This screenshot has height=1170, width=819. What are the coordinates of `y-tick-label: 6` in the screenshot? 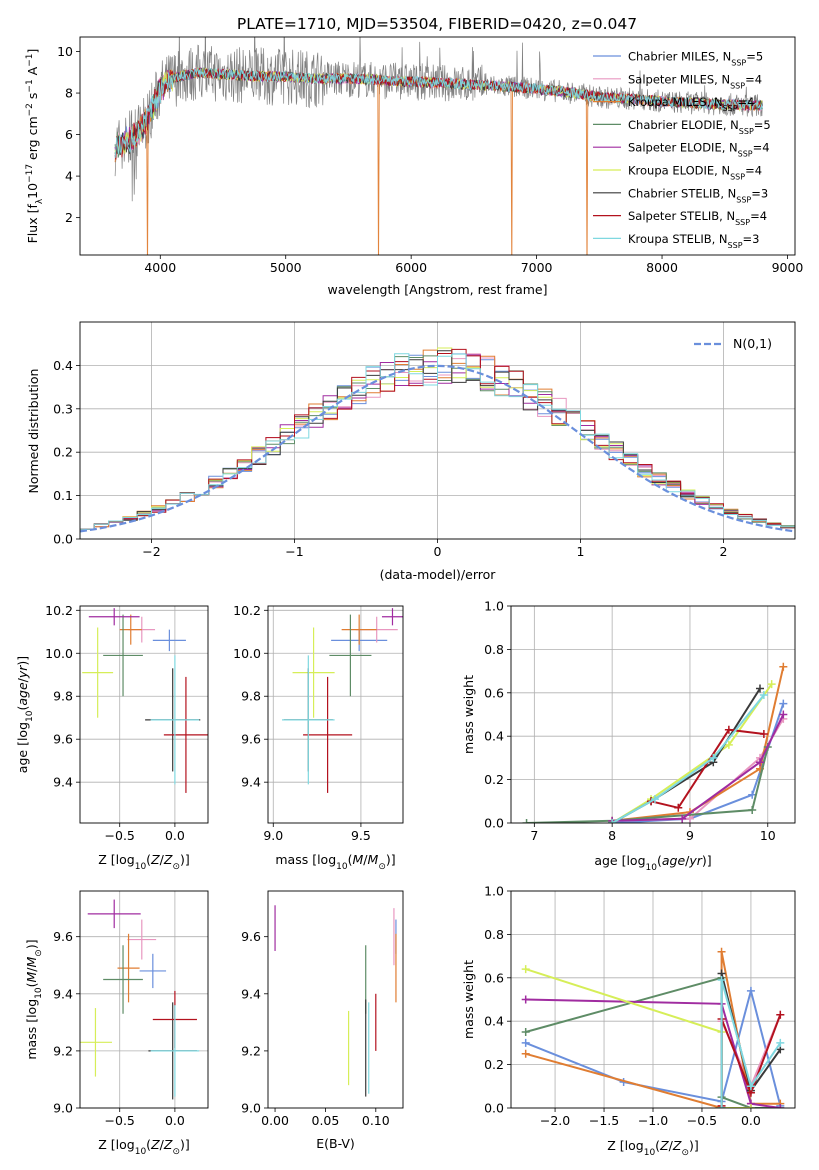 It's located at (69, 134).